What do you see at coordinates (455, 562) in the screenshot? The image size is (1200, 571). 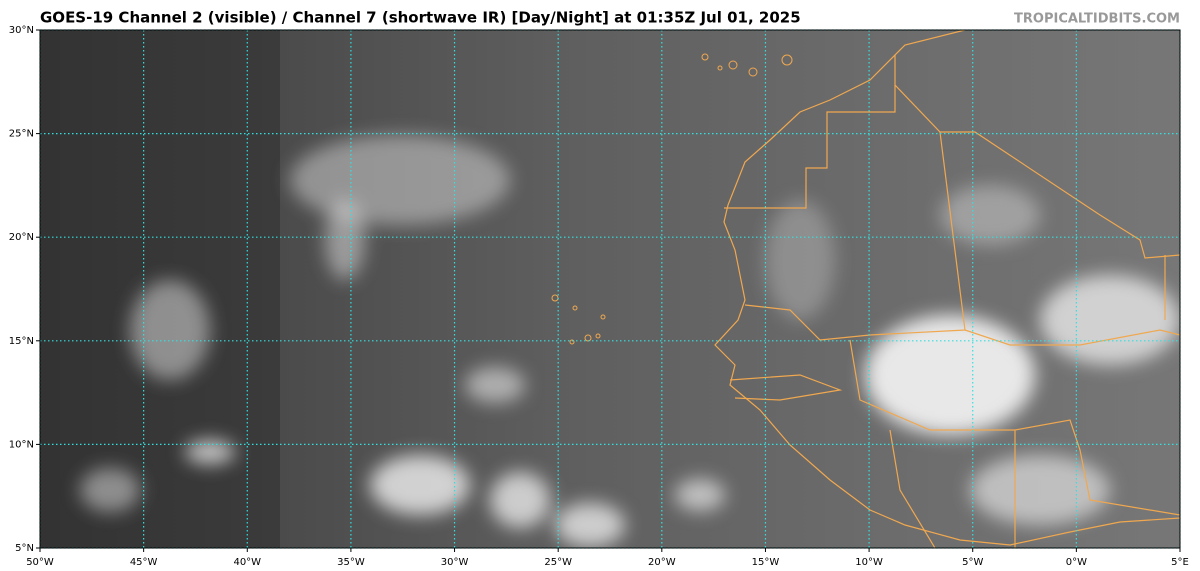 I see `x-tick-label: 30°W` at bounding box center [455, 562].